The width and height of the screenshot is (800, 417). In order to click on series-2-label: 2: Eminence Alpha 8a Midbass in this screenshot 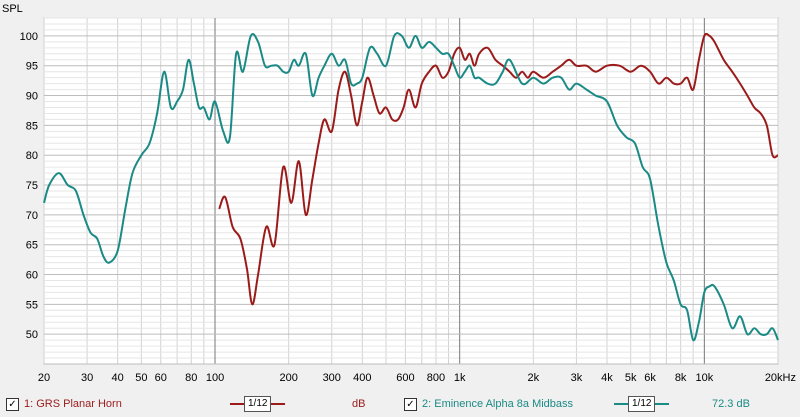, I will do `click(498, 404)`.